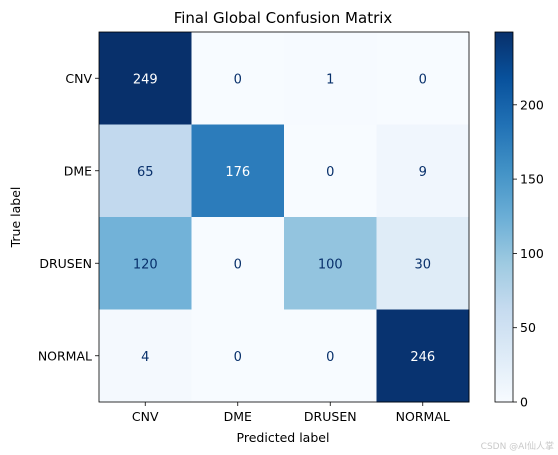  I want to click on colorbar-gradient, so click(504, 217).